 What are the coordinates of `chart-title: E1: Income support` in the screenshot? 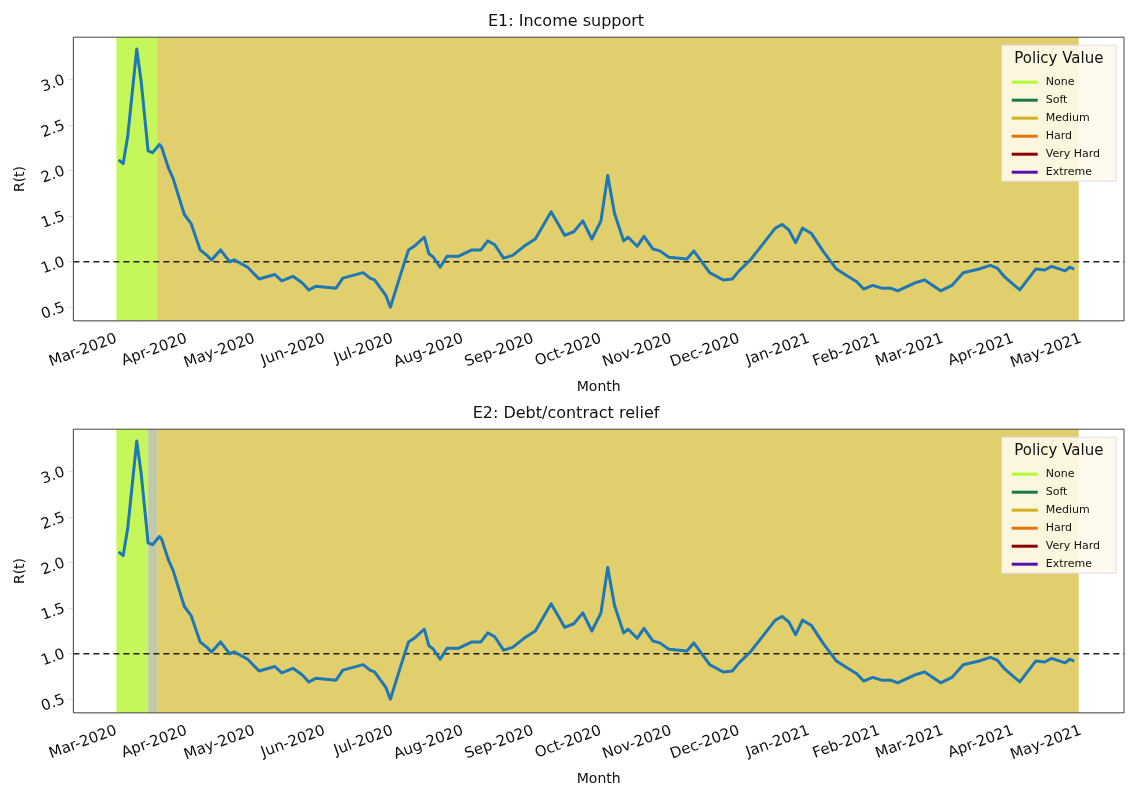 It's located at (566, 20).